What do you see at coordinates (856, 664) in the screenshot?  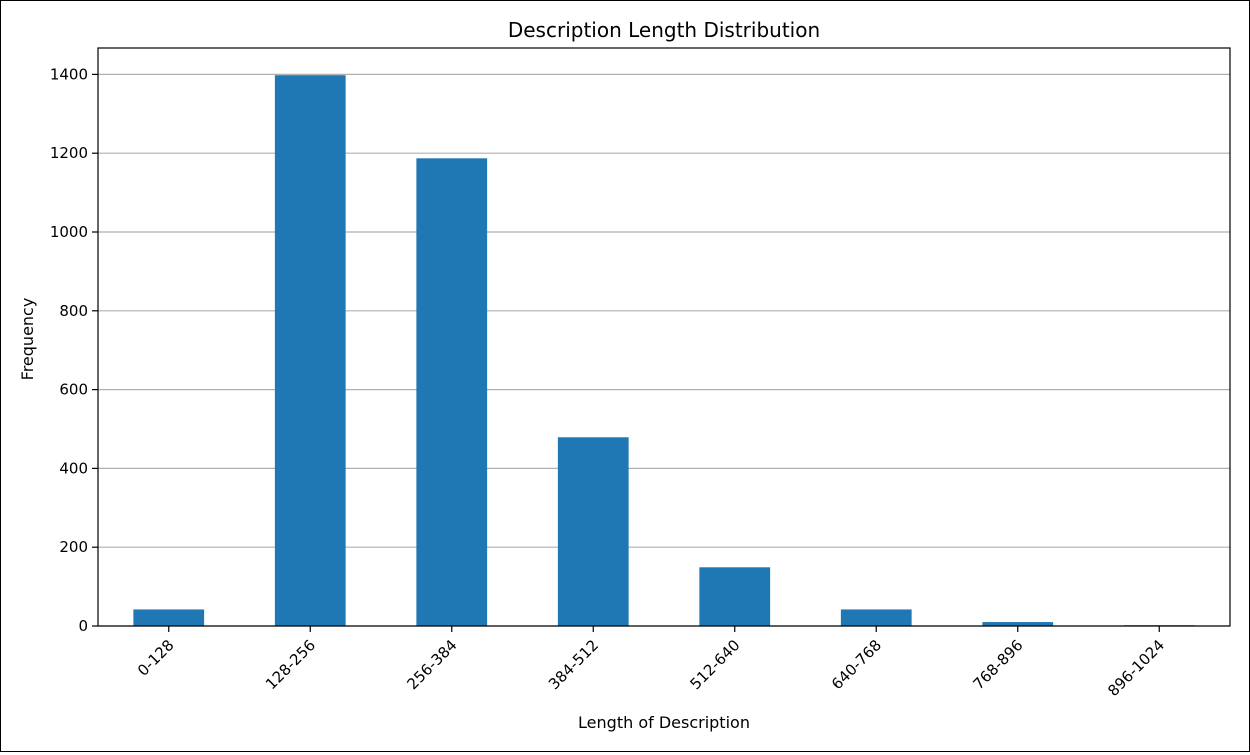 I see `x-tick-label: 640-768` at bounding box center [856, 664].